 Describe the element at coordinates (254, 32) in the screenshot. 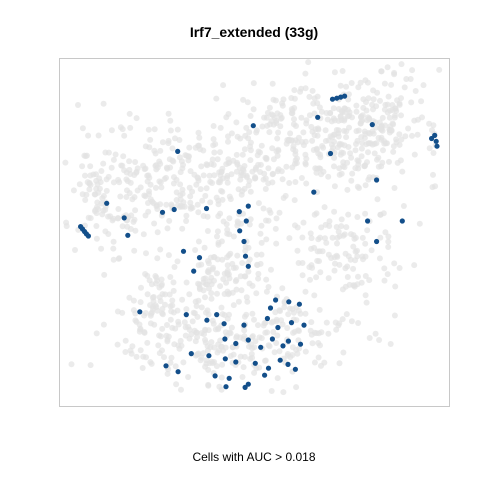

I see `chart-title: Irf7_extended (33g)` at that location.